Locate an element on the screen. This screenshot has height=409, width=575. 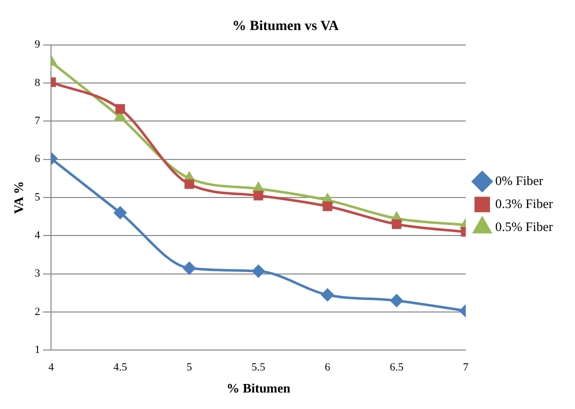
x-tick-label: 5 is located at coordinates (189, 368).